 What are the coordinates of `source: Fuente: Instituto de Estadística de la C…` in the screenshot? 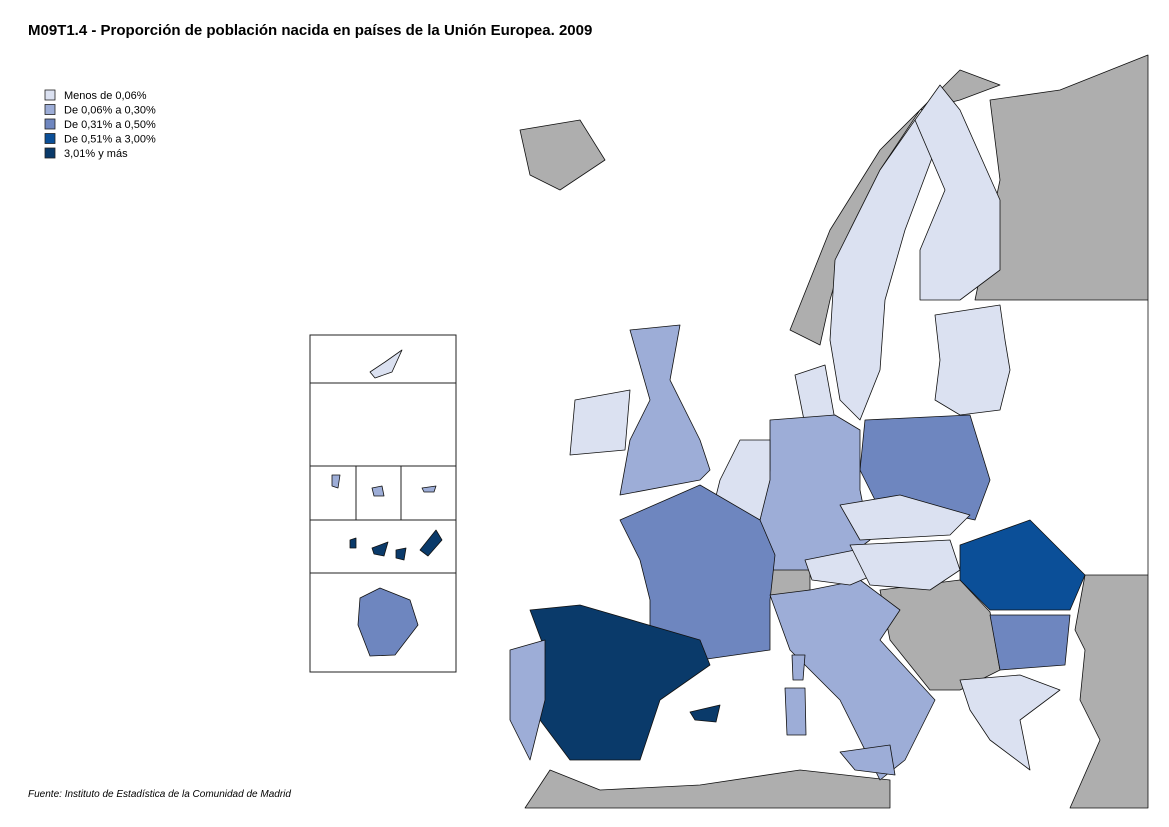 It's located at (159, 794).